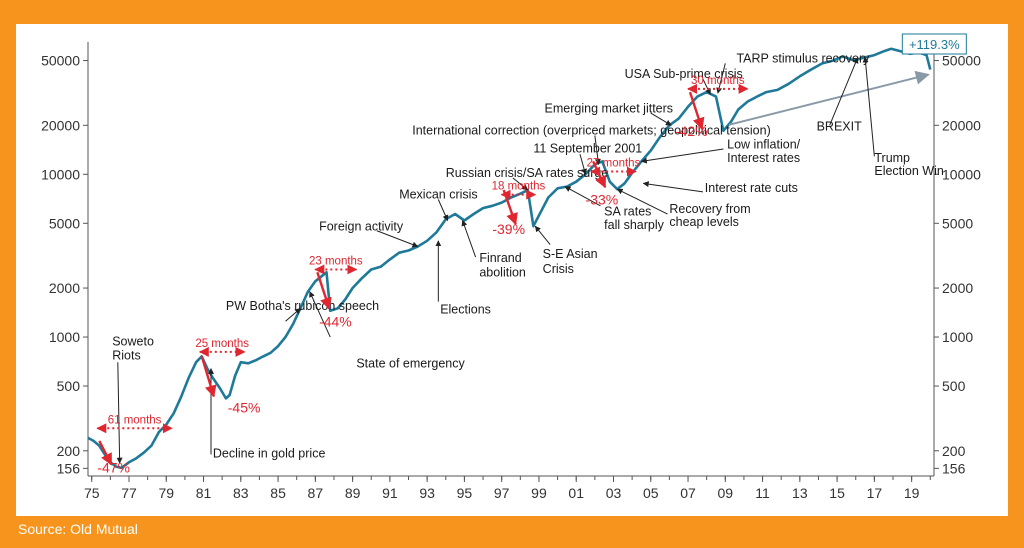 The width and height of the screenshot is (1024, 548). Describe the element at coordinates (78, 529) in the screenshot. I see `source-note: Source: Old Mutual` at that location.